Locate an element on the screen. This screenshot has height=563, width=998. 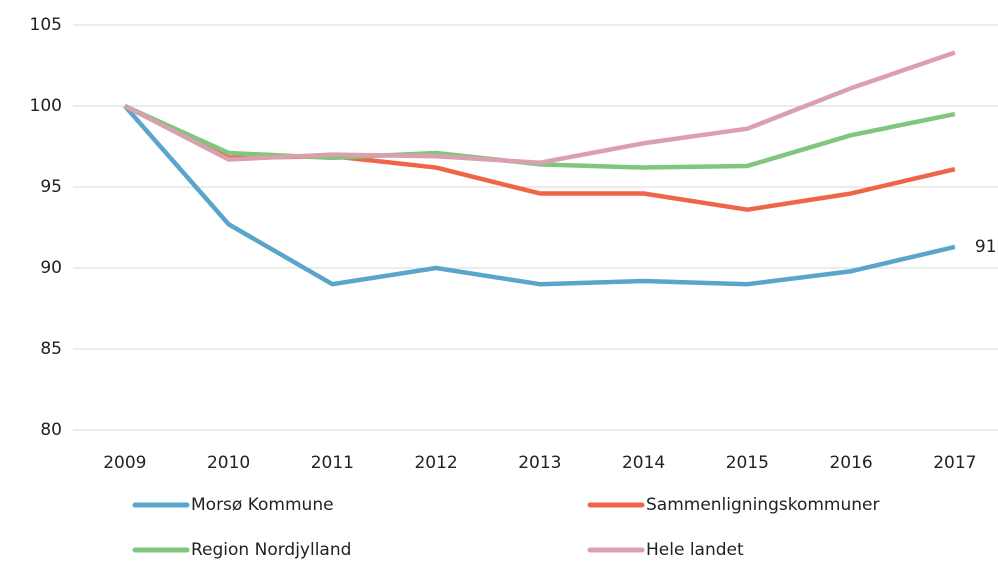
y-tick-label: 80 is located at coordinates (51, 430).